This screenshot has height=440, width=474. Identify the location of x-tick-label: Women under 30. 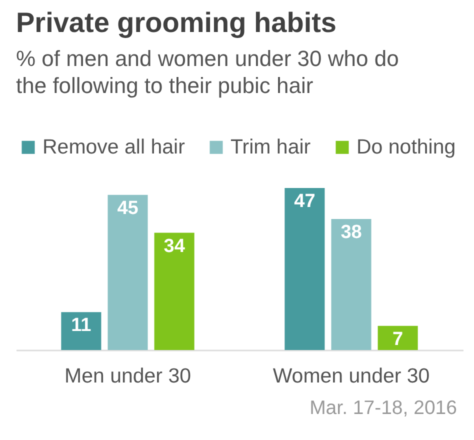
(351, 376).